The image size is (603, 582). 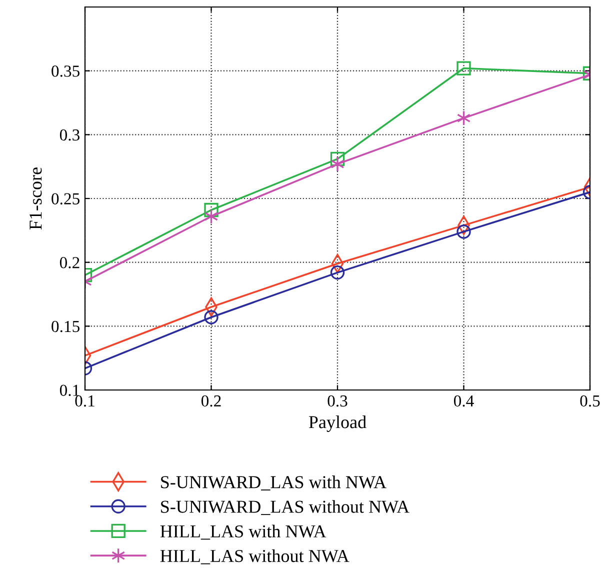 What do you see at coordinates (70, 135) in the screenshot?
I see `y-tick-label: 0.3` at bounding box center [70, 135].